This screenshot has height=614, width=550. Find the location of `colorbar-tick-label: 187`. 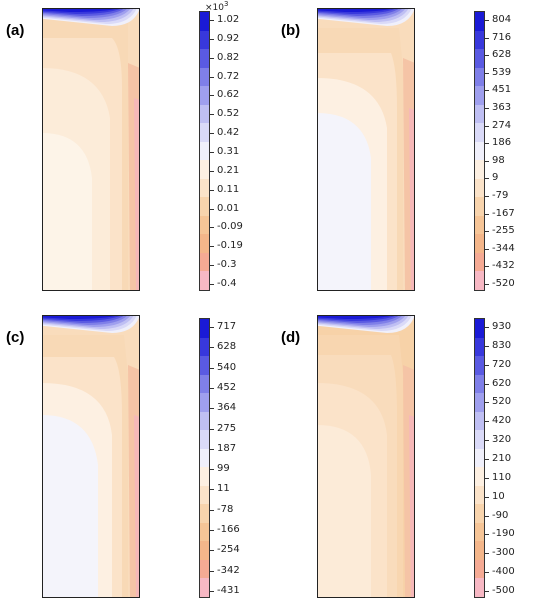

colorbar-tick-label: 187 is located at coordinates (227, 448).